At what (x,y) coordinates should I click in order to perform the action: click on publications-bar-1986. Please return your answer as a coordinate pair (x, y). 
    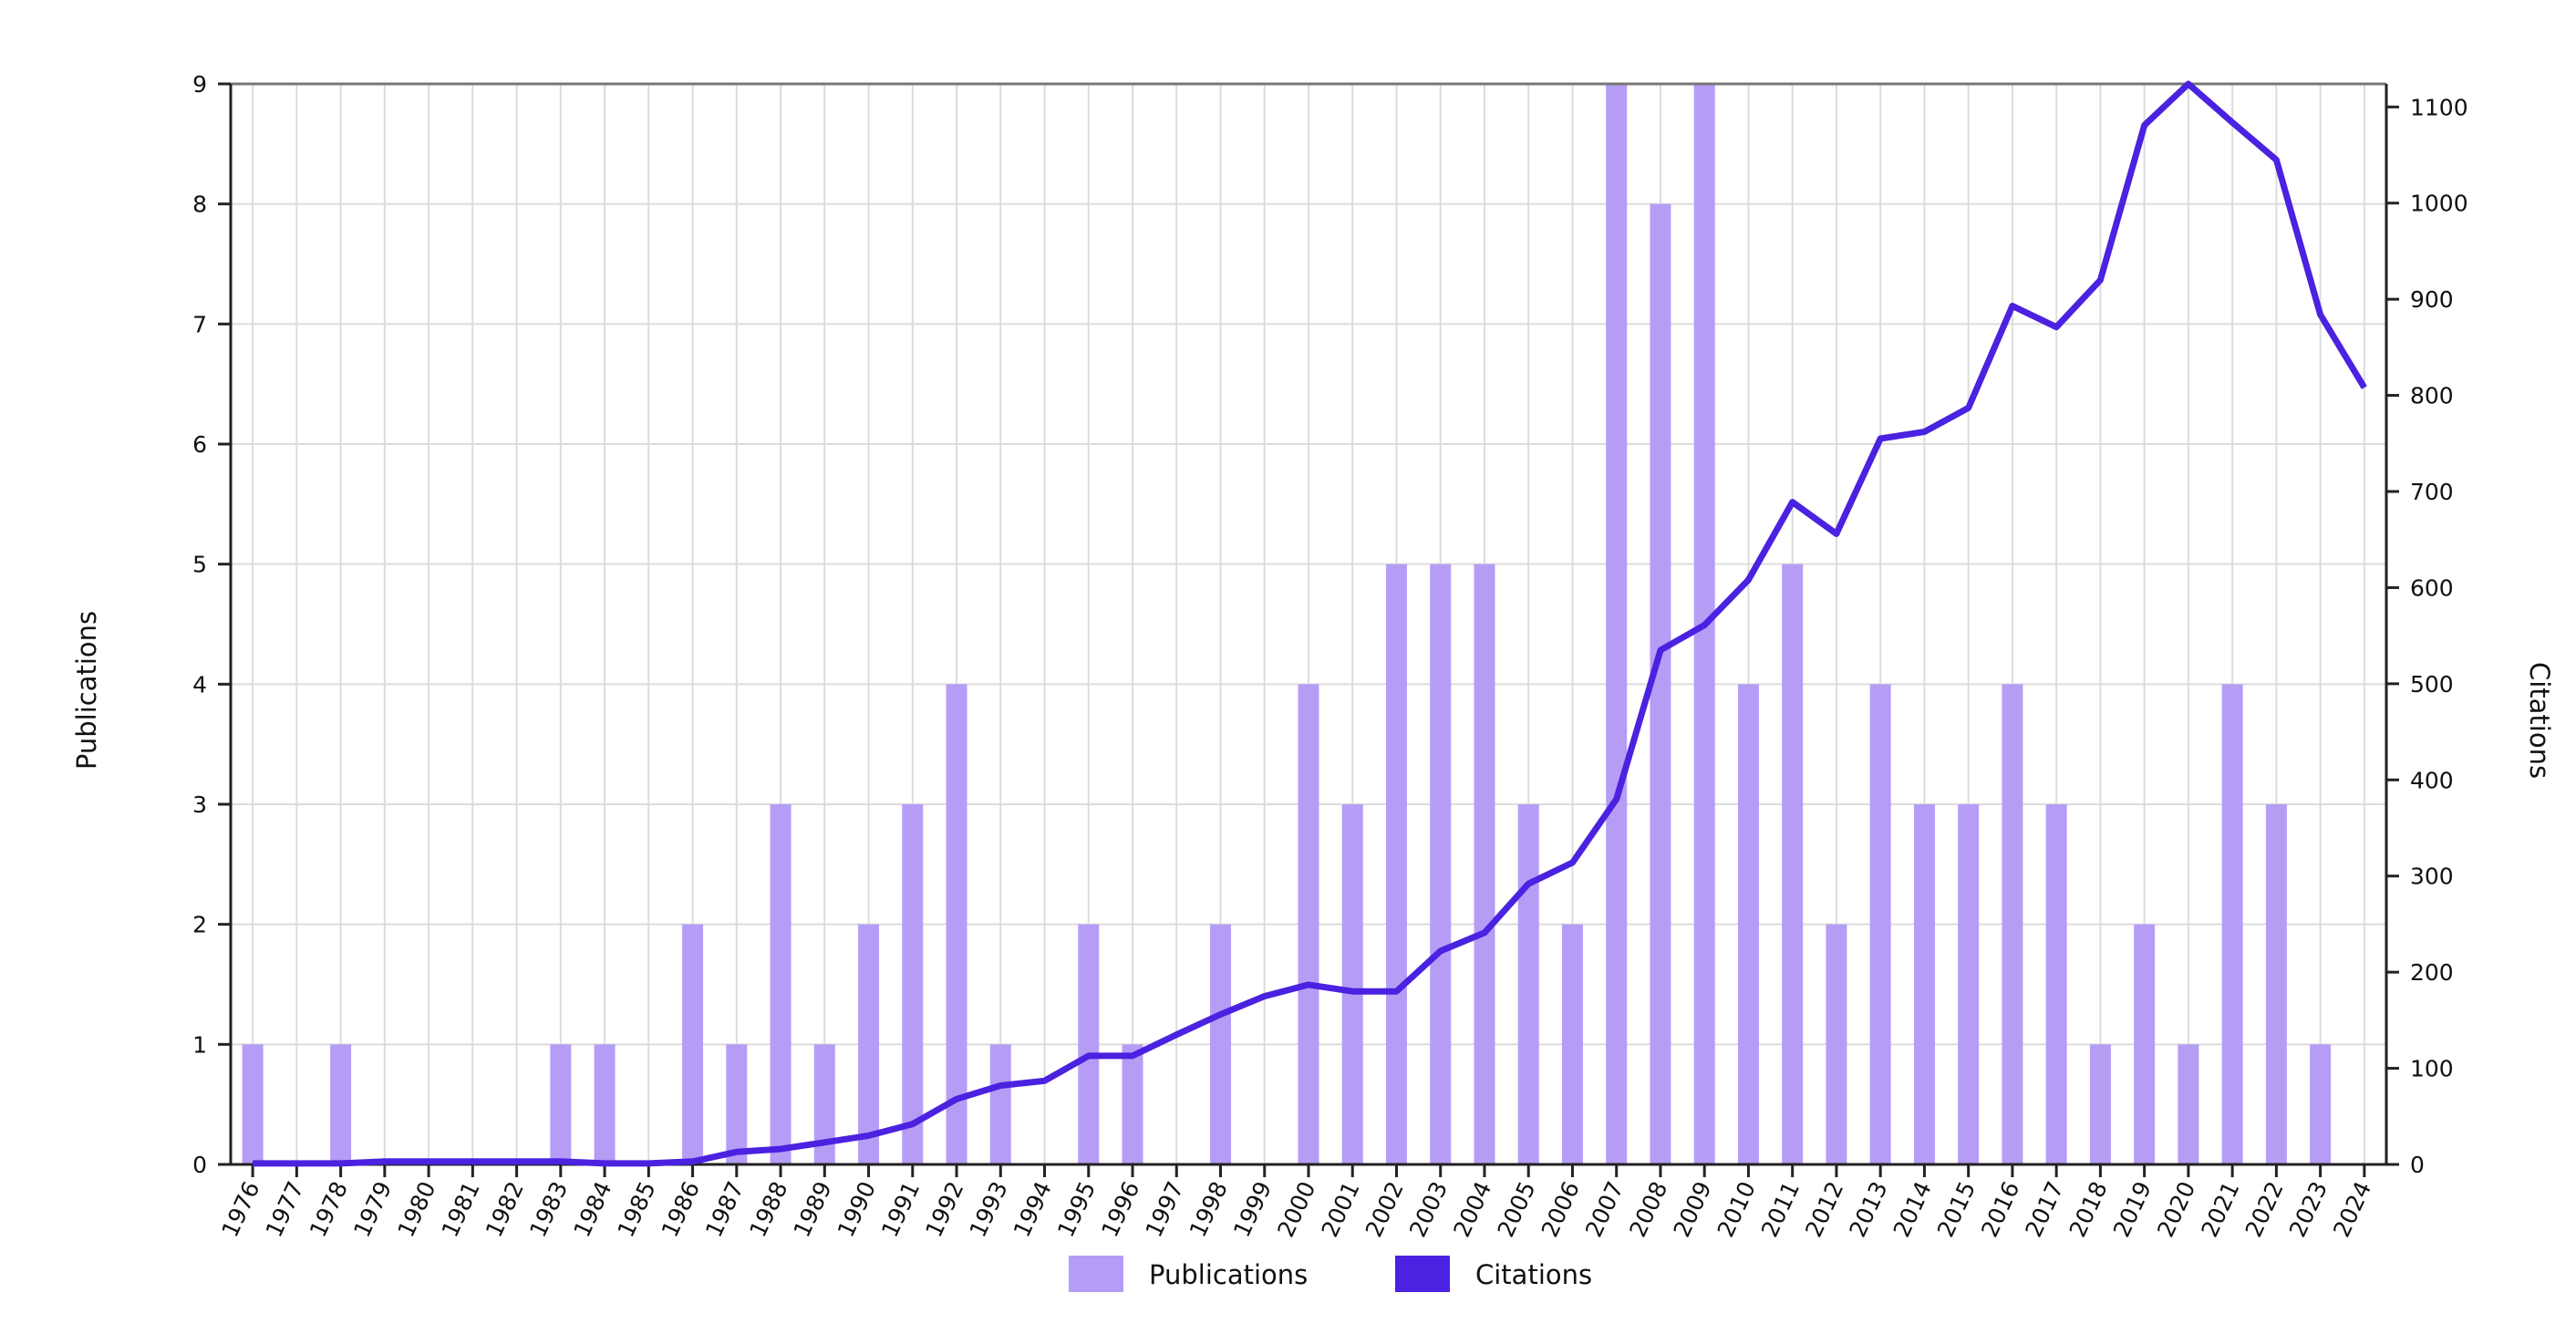
    Looking at the image, I should click on (692, 1045).